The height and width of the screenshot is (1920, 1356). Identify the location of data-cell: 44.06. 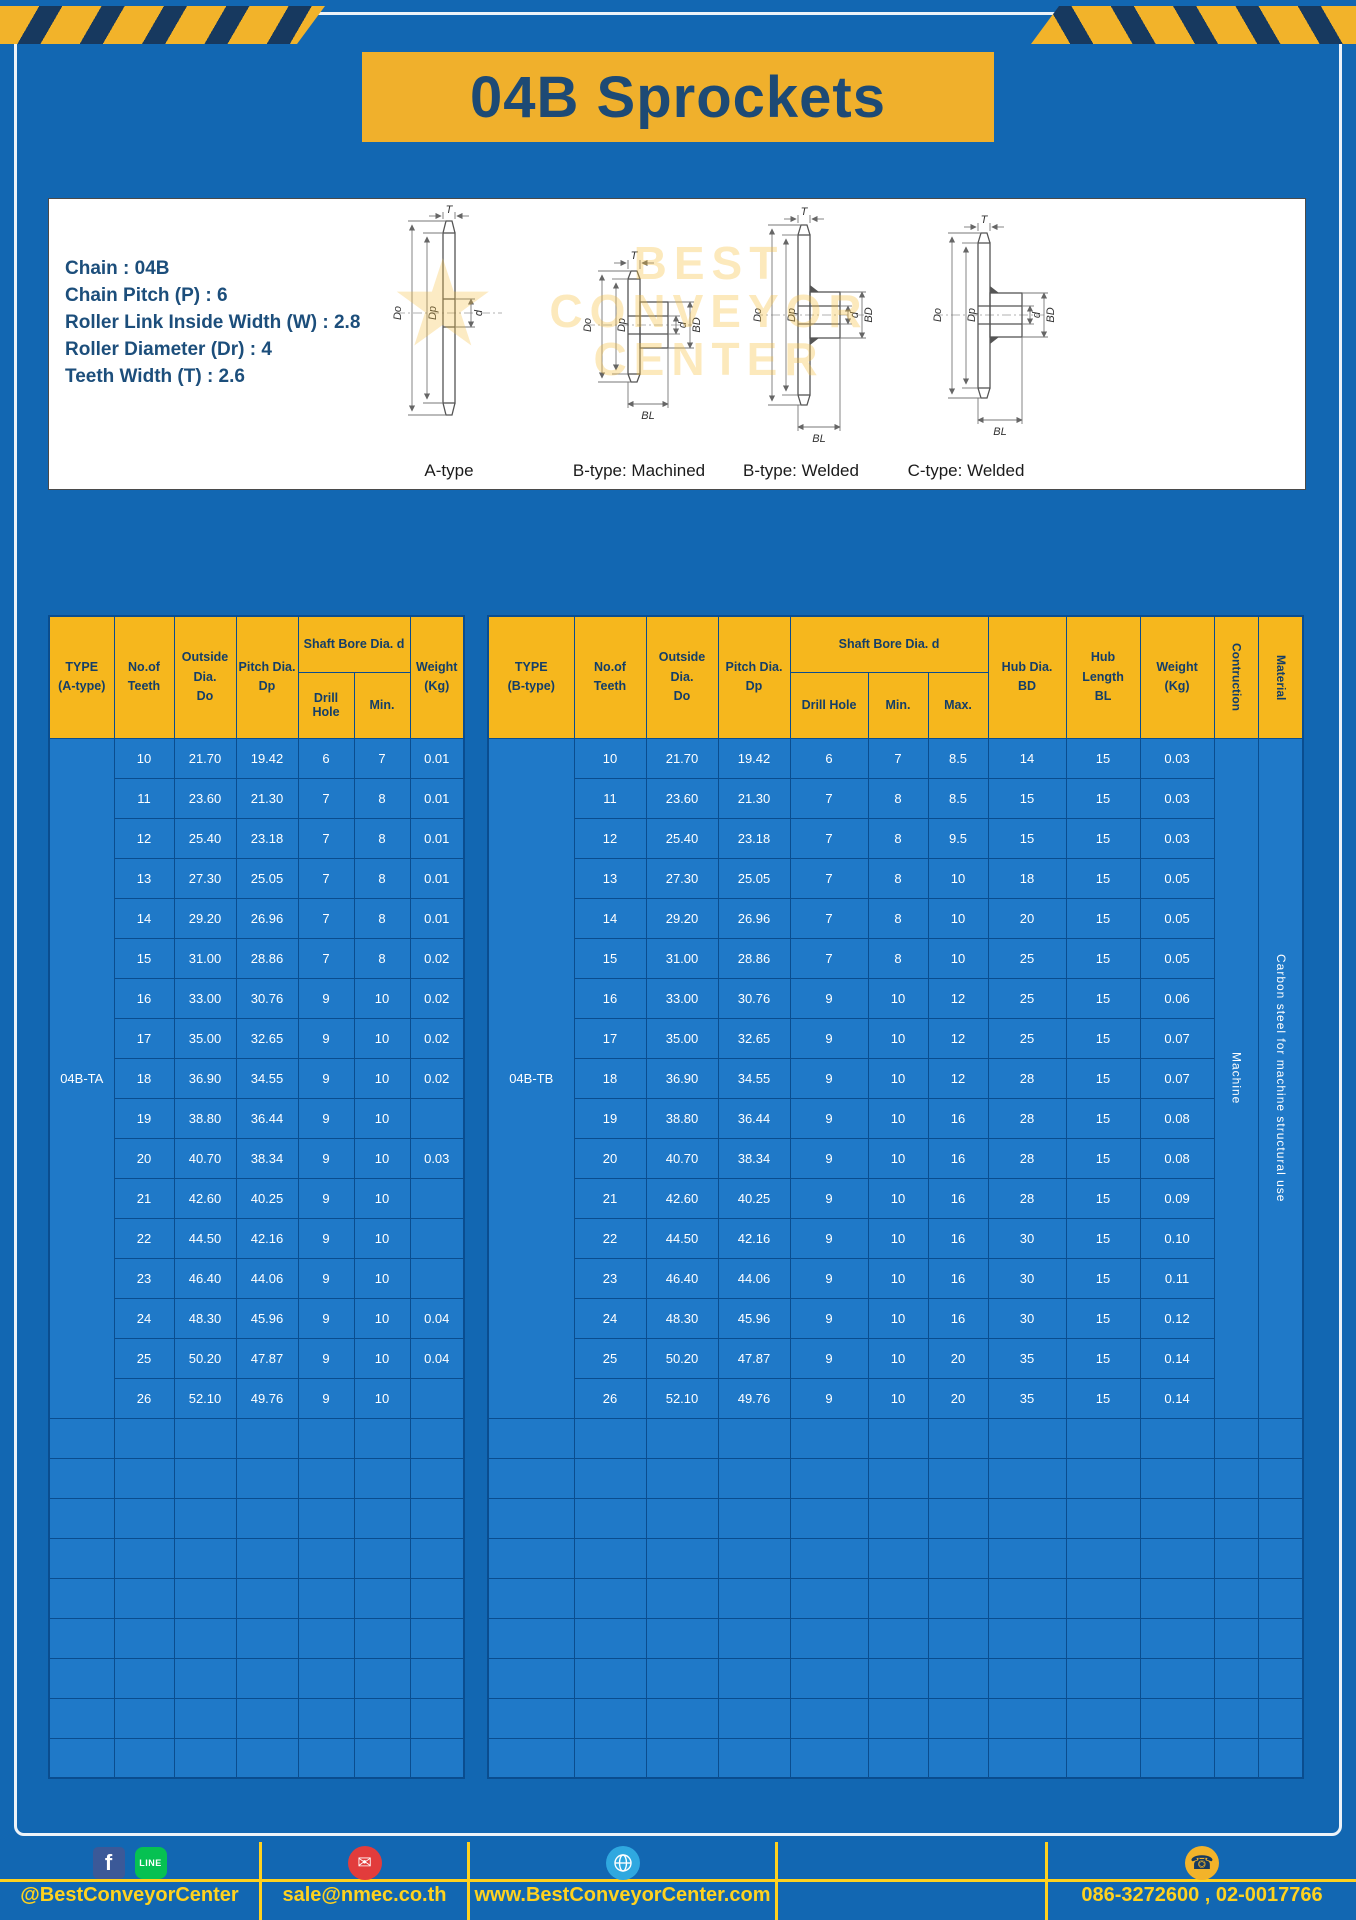
(754, 1278).